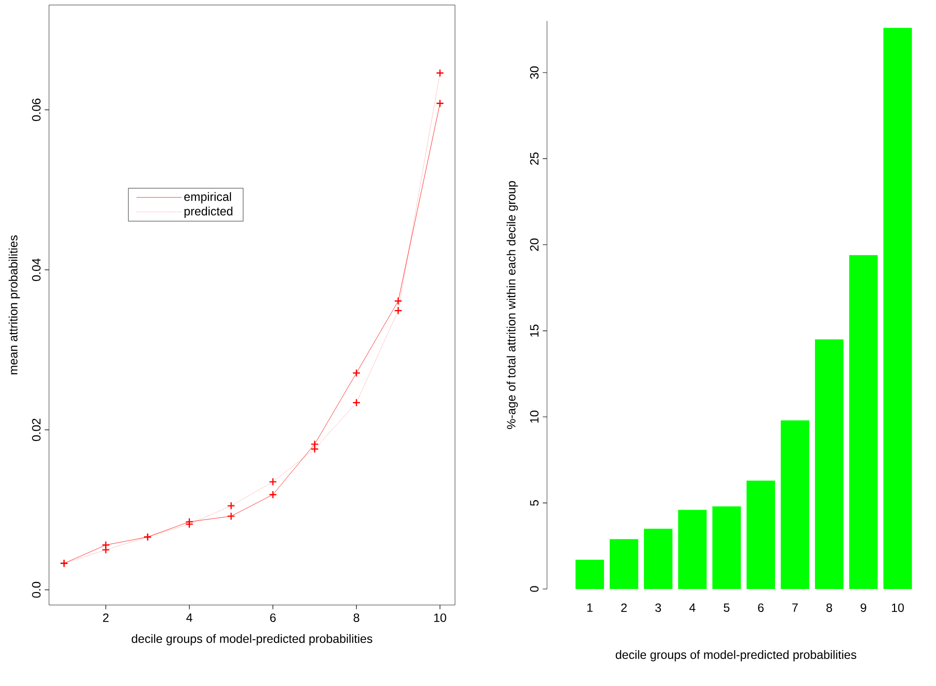  Describe the element at coordinates (36, 430) in the screenshot. I see `y-tick-label: 0.02` at that location.